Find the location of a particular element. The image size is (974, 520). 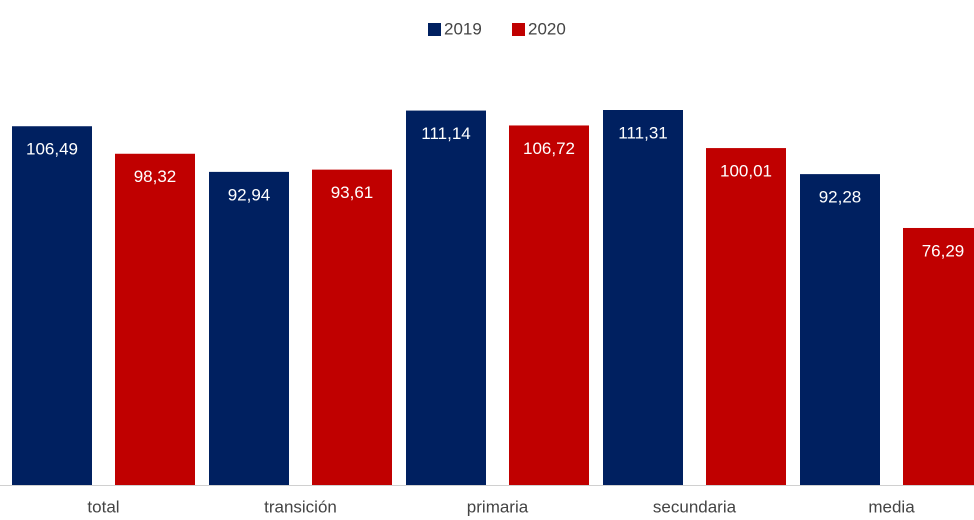

x-tick-label: media is located at coordinates (891, 506).